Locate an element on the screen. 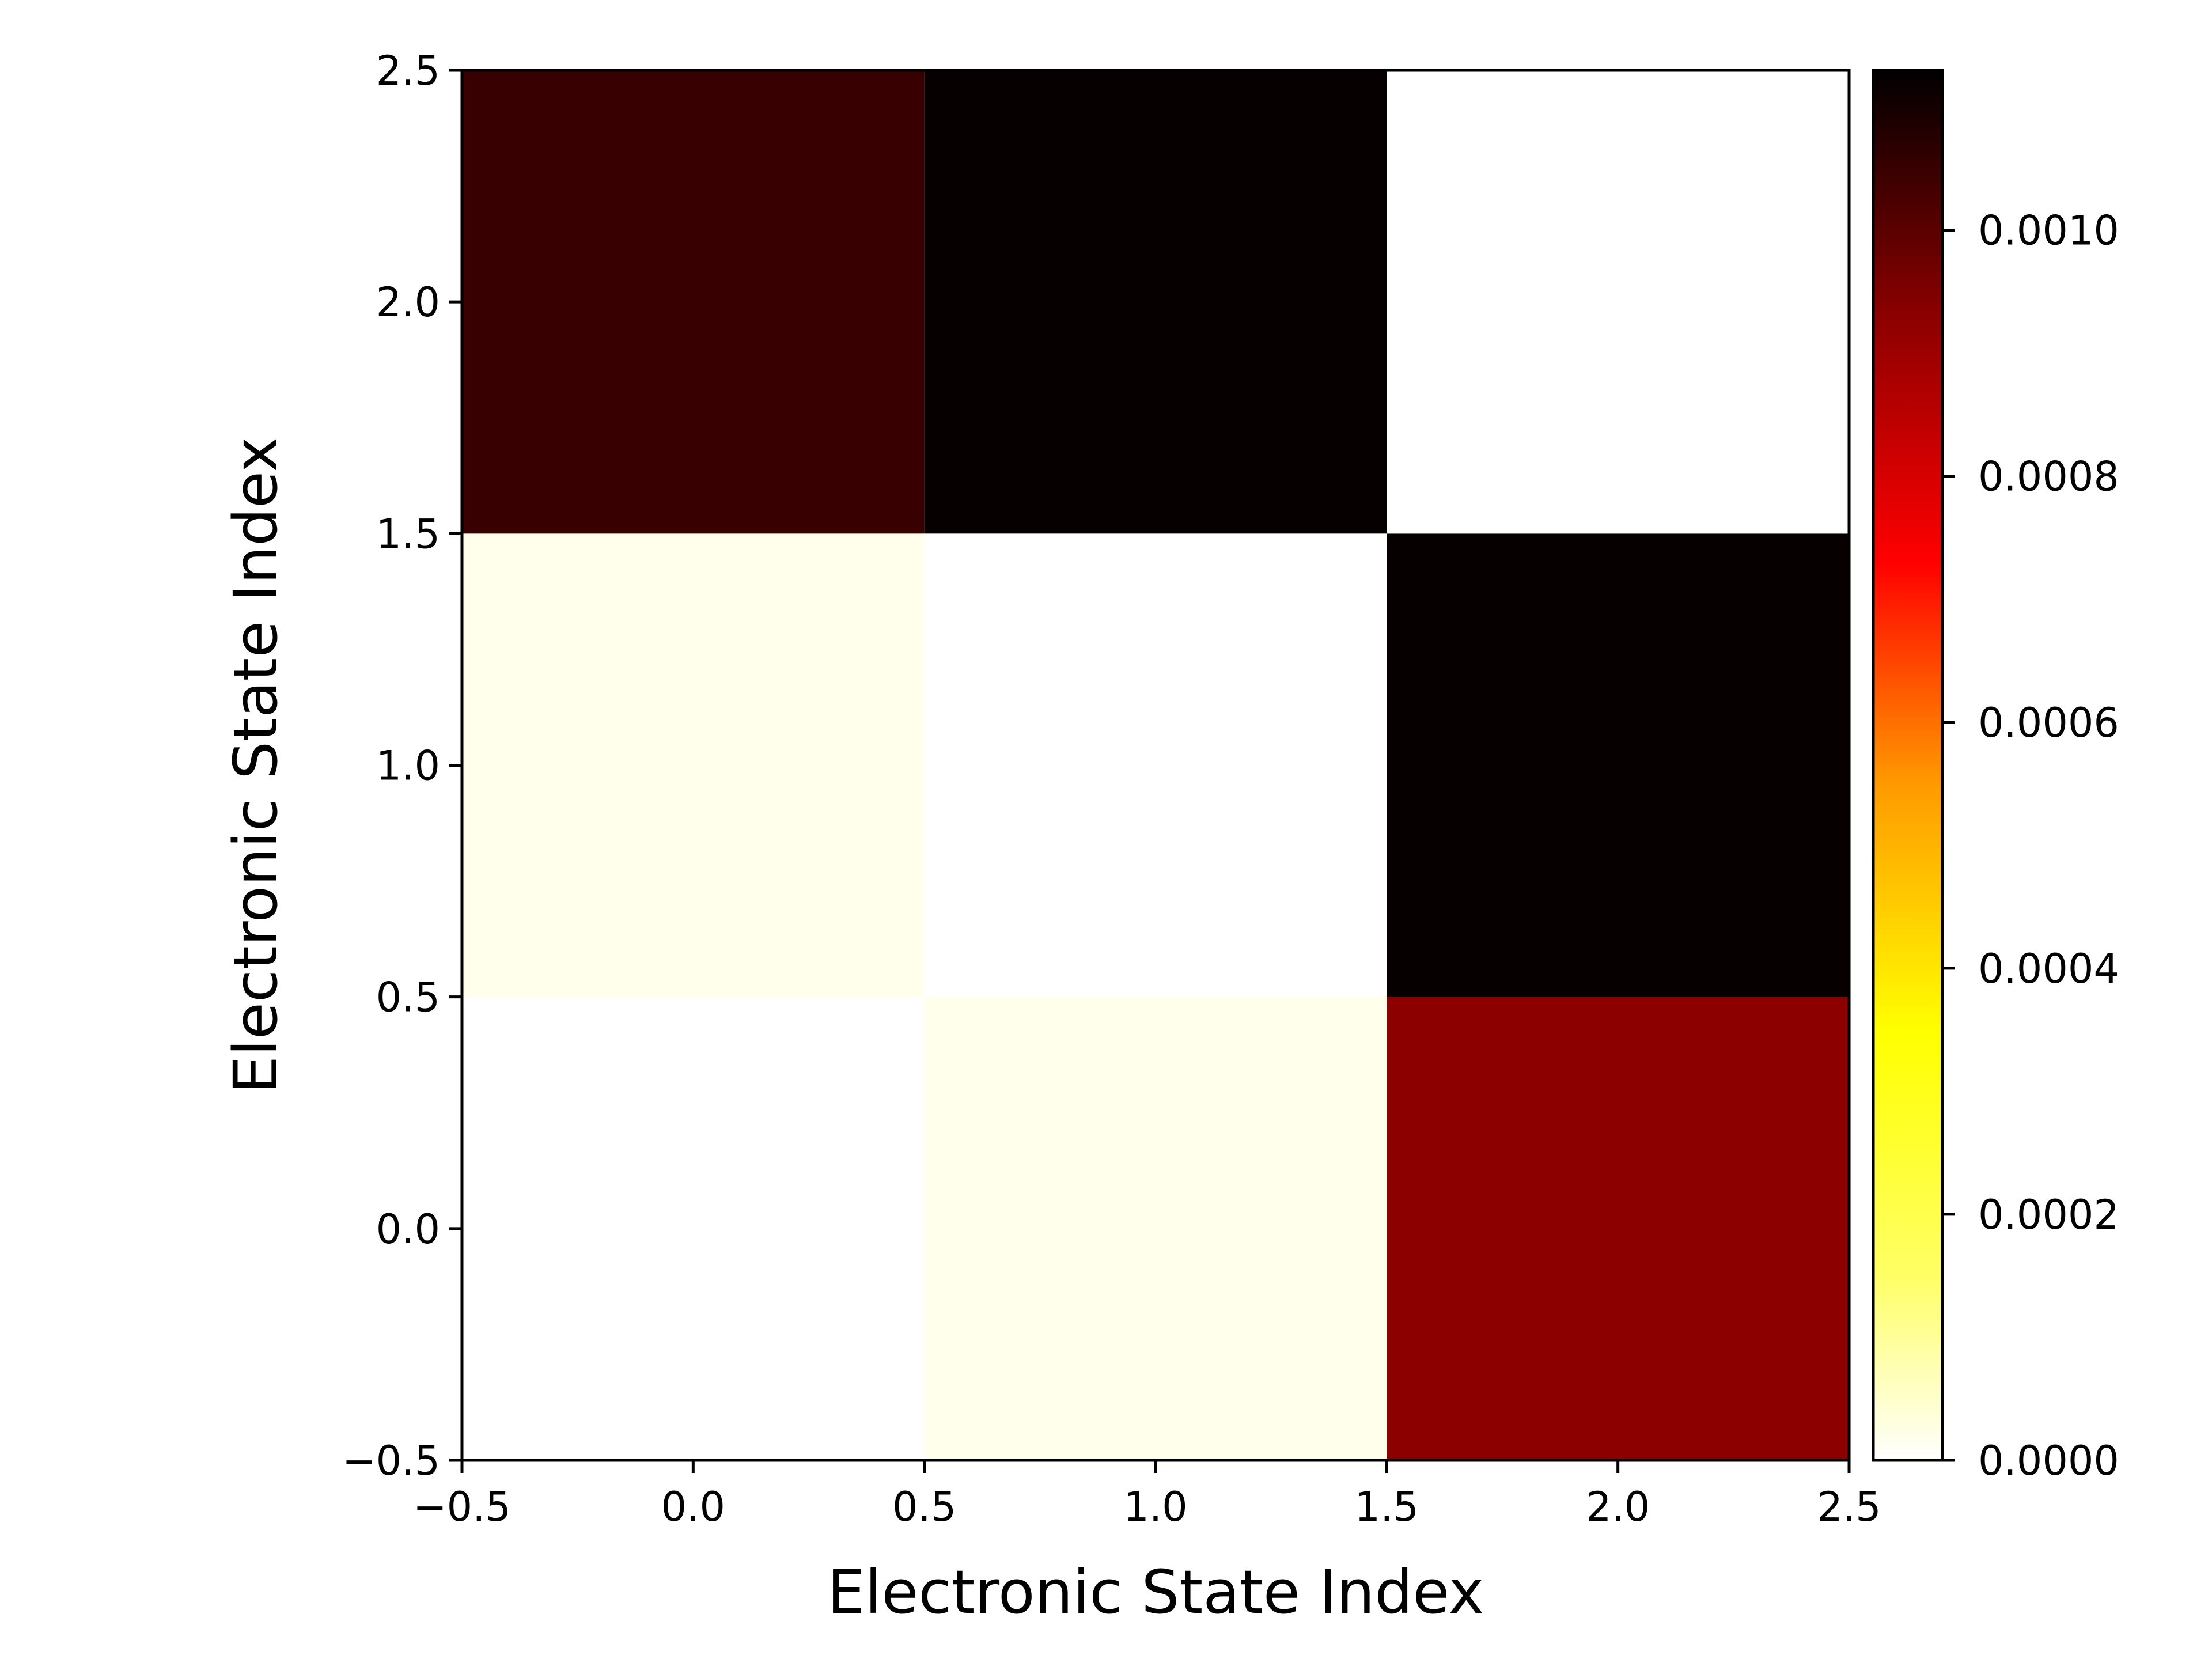  colorbar is located at coordinates (1907, 765).